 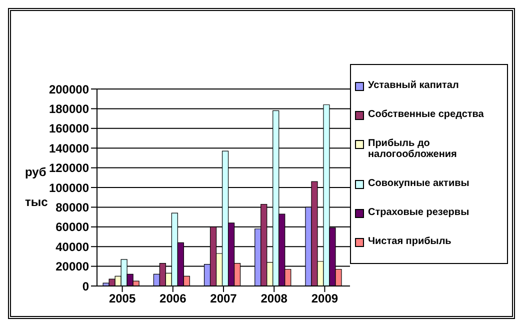 I want to click on legend-label: Прибыль до налогообложения, so click(x=413, y=149).